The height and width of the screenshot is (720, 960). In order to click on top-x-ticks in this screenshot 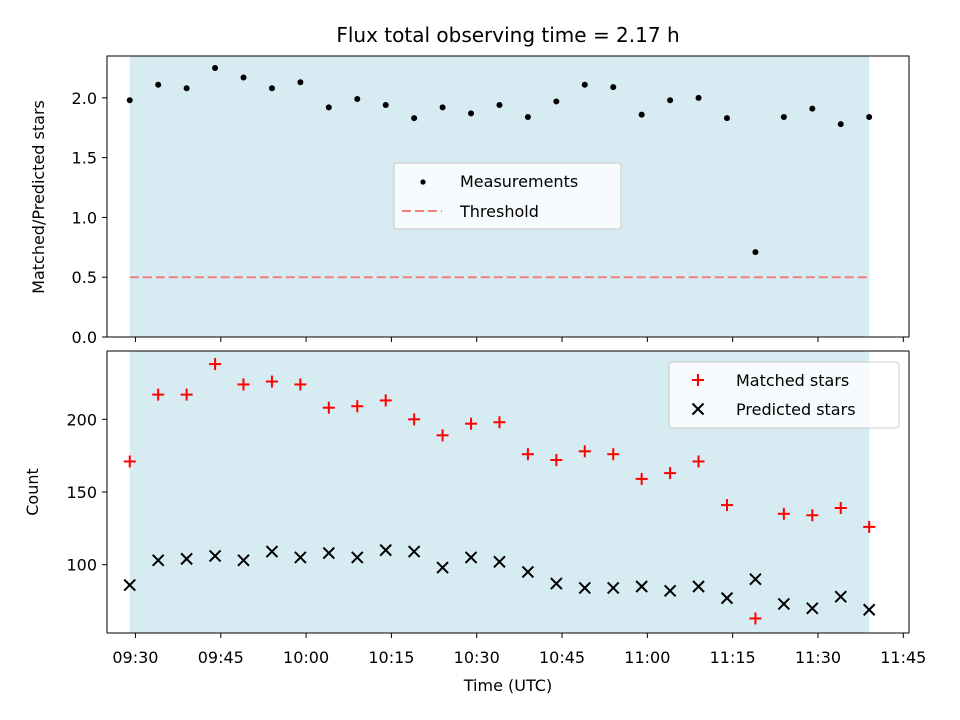, I will do `click(519, 339)`.